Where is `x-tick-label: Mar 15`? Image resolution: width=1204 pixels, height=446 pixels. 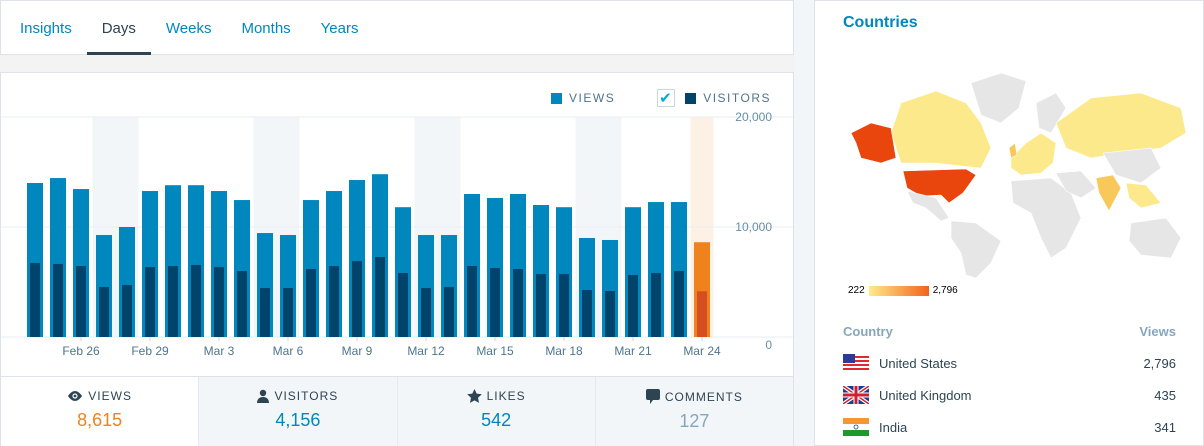
x-tick-label: Mar 15 is located at coordinates (495, 351).